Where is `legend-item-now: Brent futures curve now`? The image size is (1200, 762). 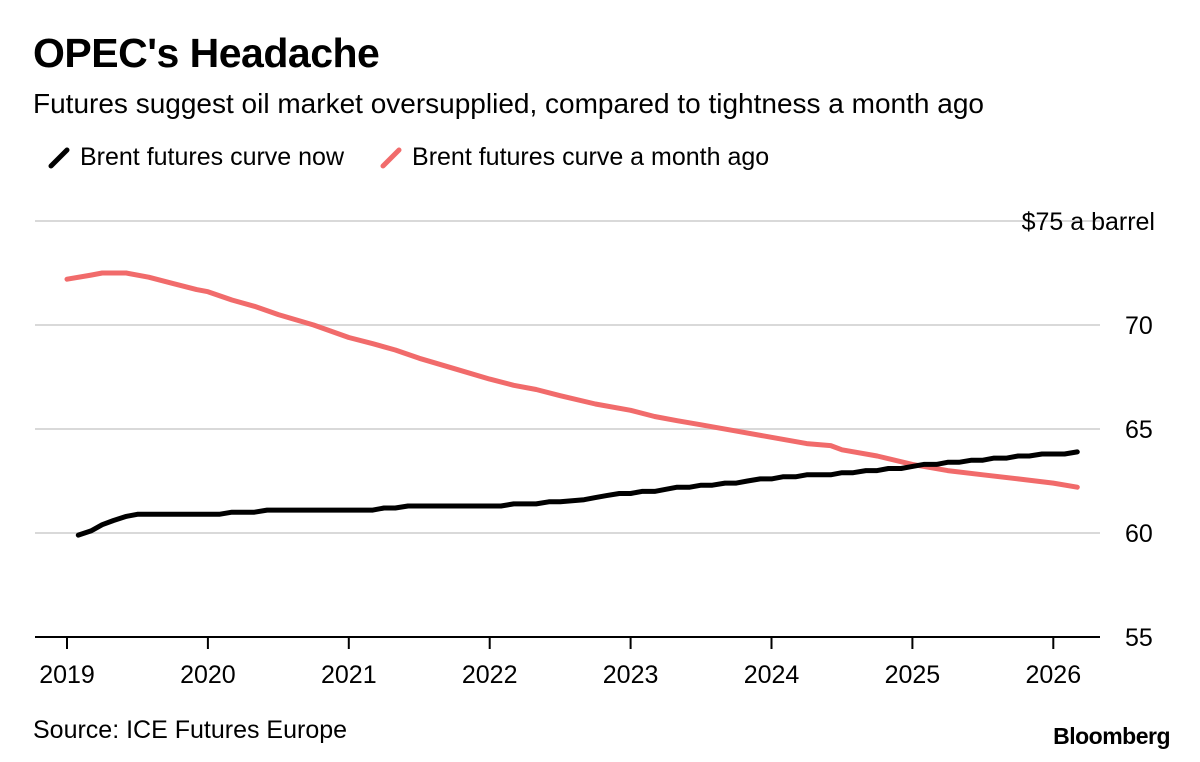 legend-item-now: Brent futures curve now is located at coordinates (196, 157).